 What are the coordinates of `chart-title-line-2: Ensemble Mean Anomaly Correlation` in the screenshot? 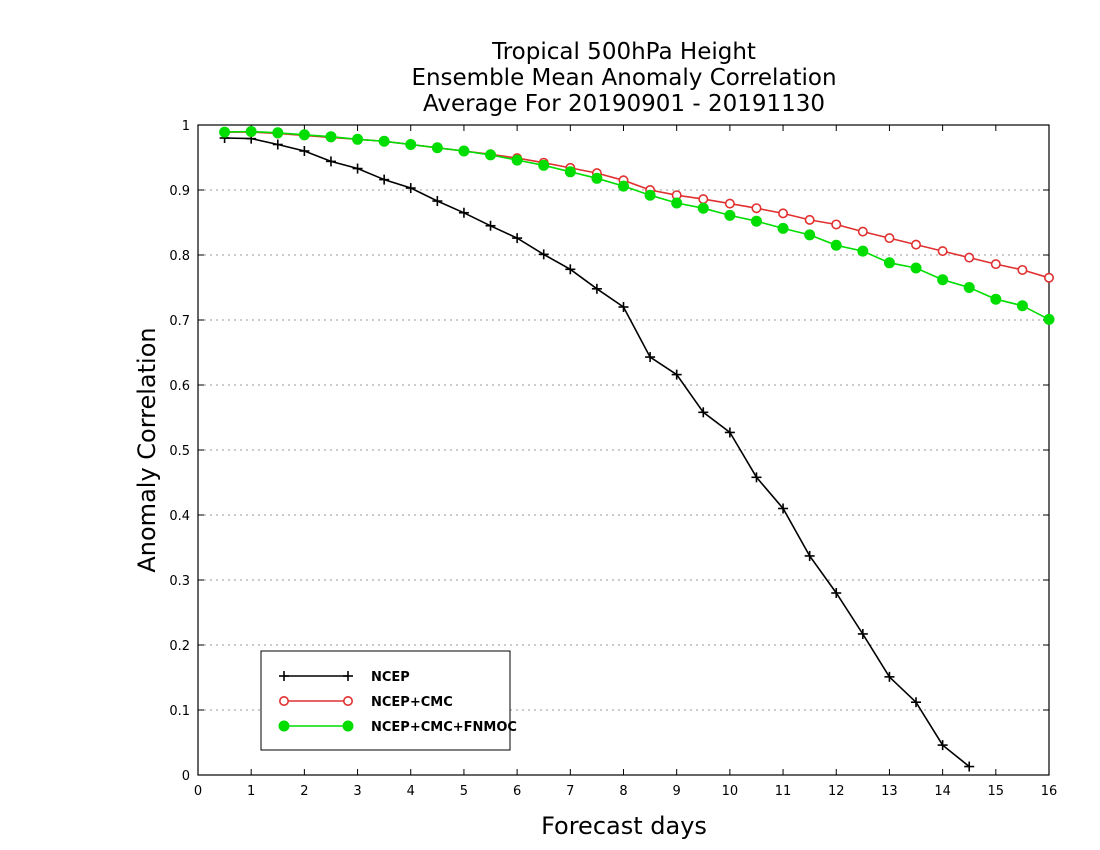 It's located at (623, 78).